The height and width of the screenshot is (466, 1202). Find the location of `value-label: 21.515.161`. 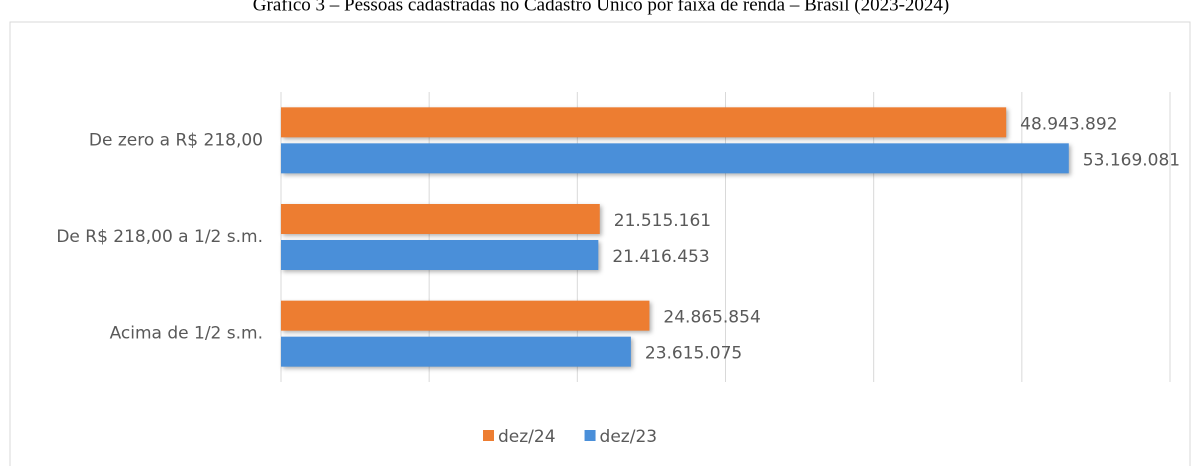

value-label: 21.515.161 is located at coordinates (662, 221).